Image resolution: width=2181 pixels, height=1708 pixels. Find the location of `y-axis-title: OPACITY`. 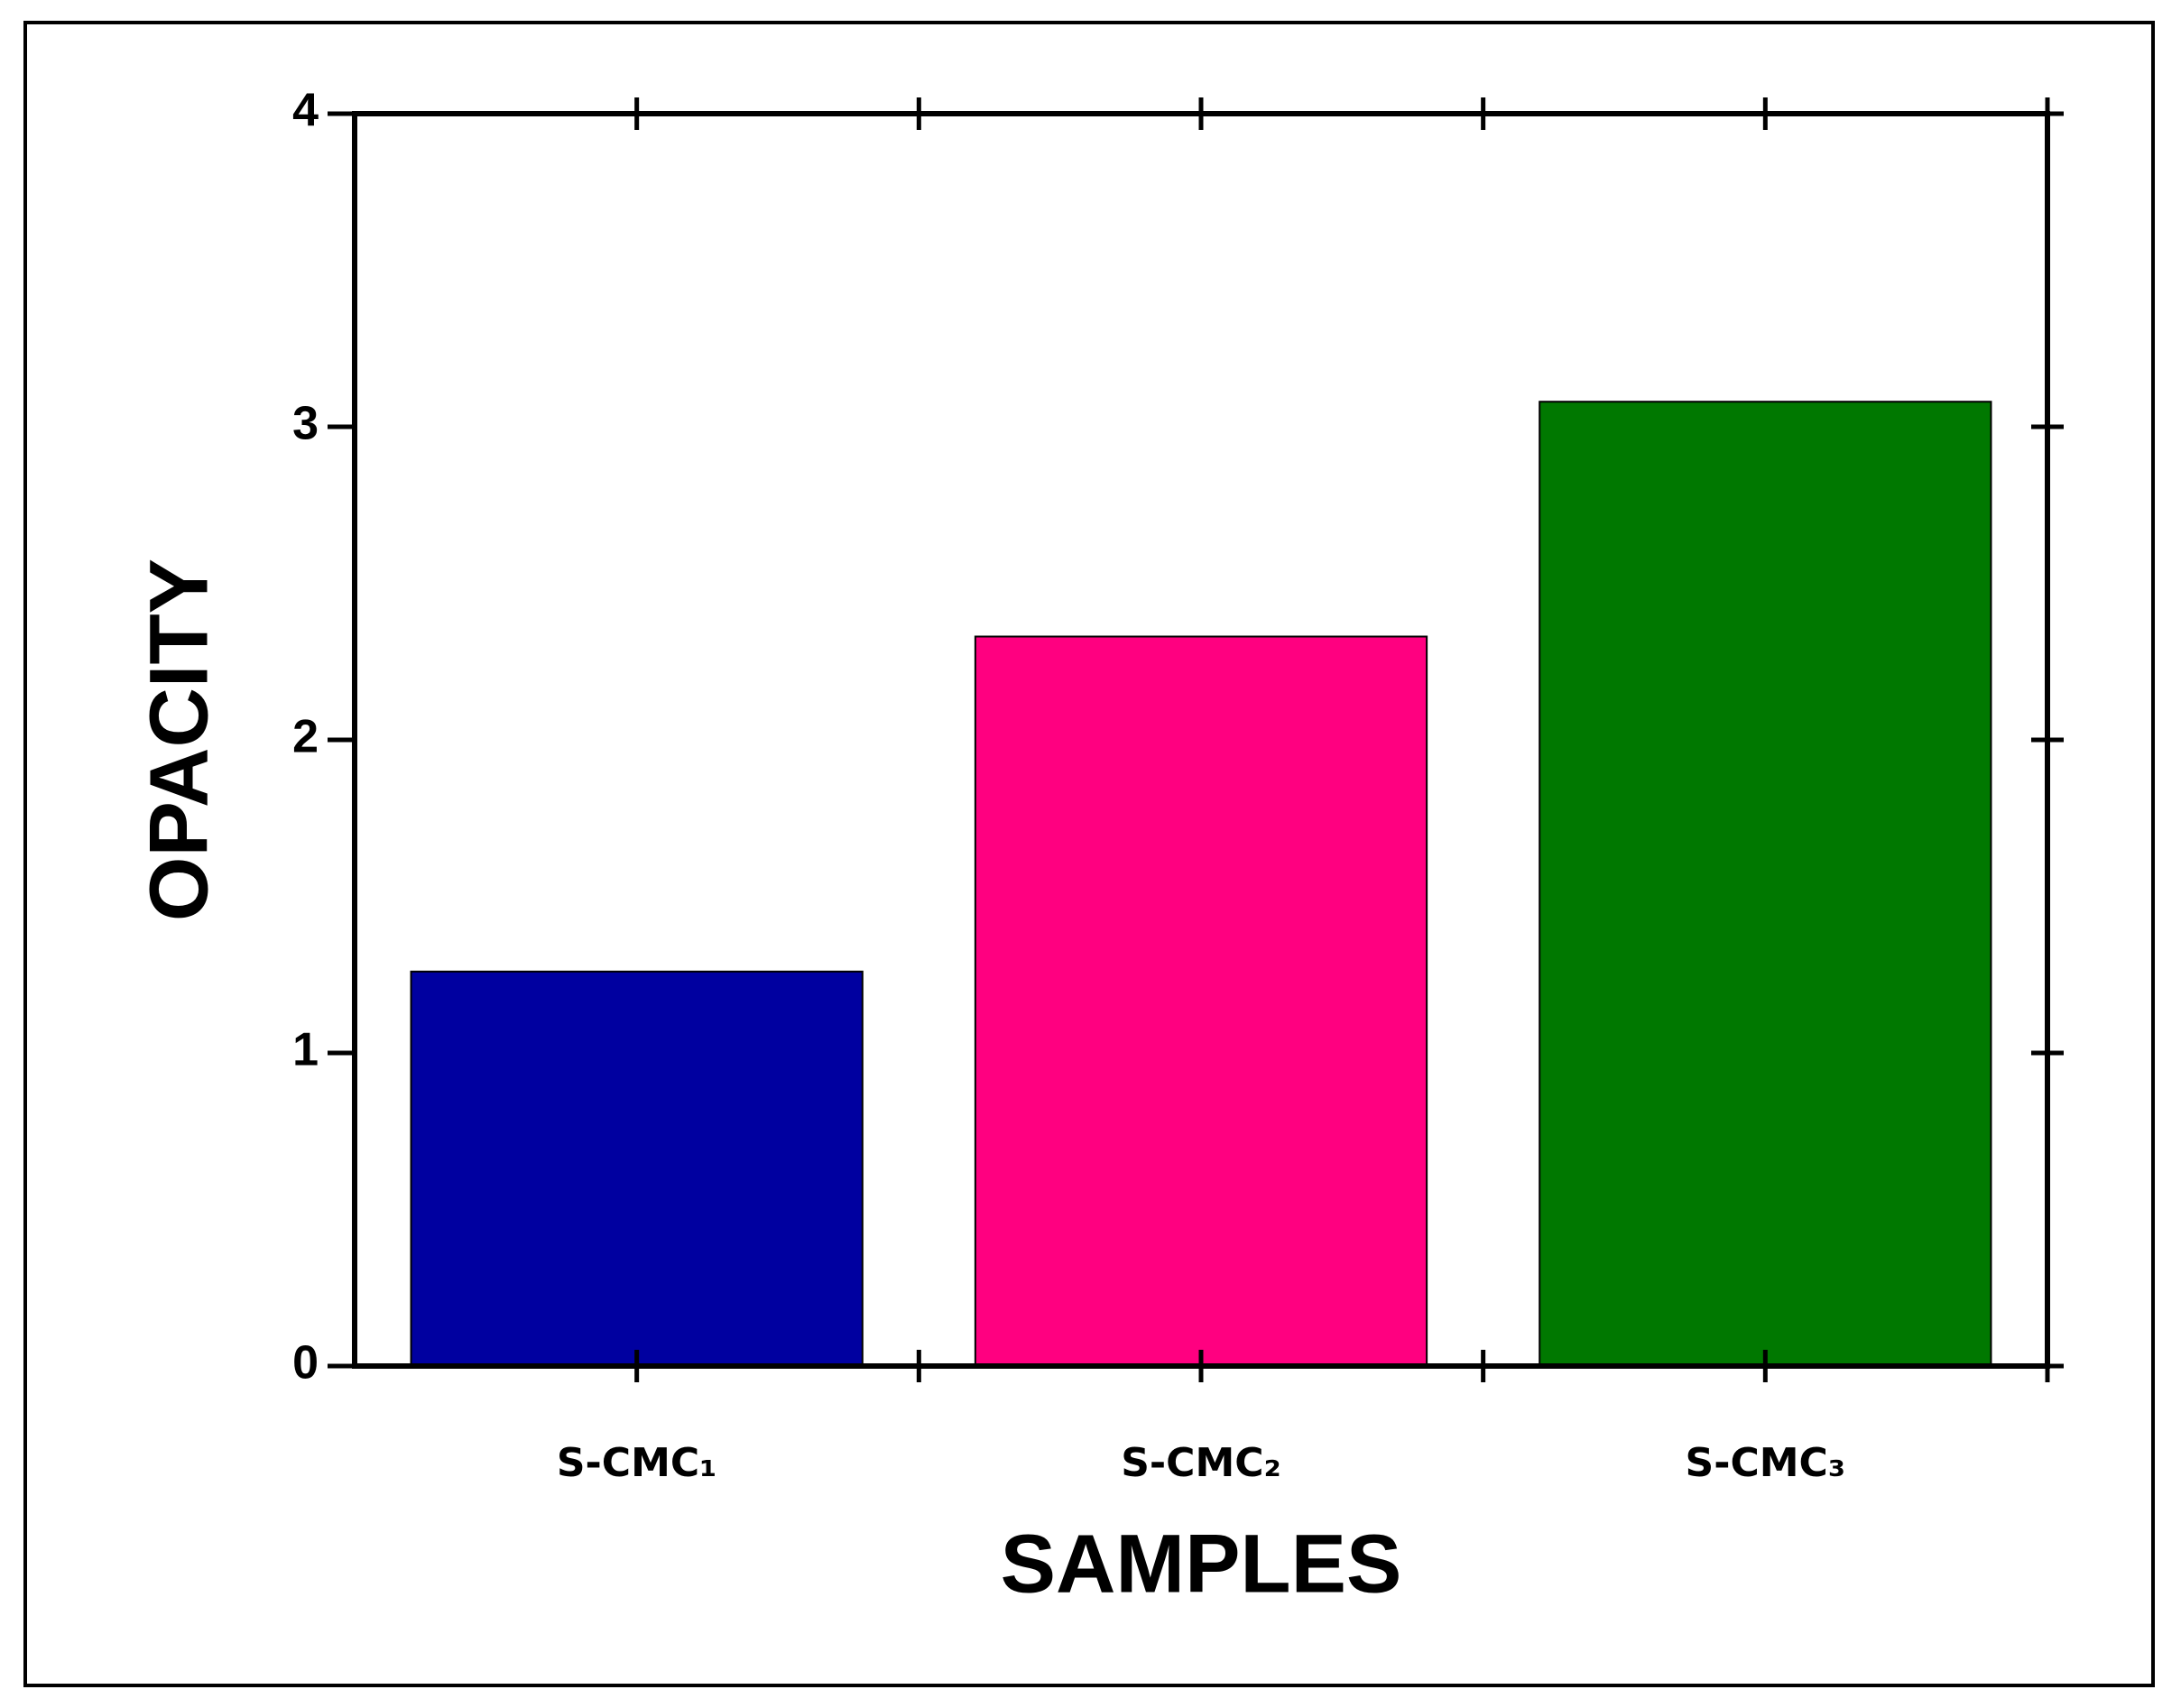

y-axis-title: OPACITY is located at coordinates (179, 740).